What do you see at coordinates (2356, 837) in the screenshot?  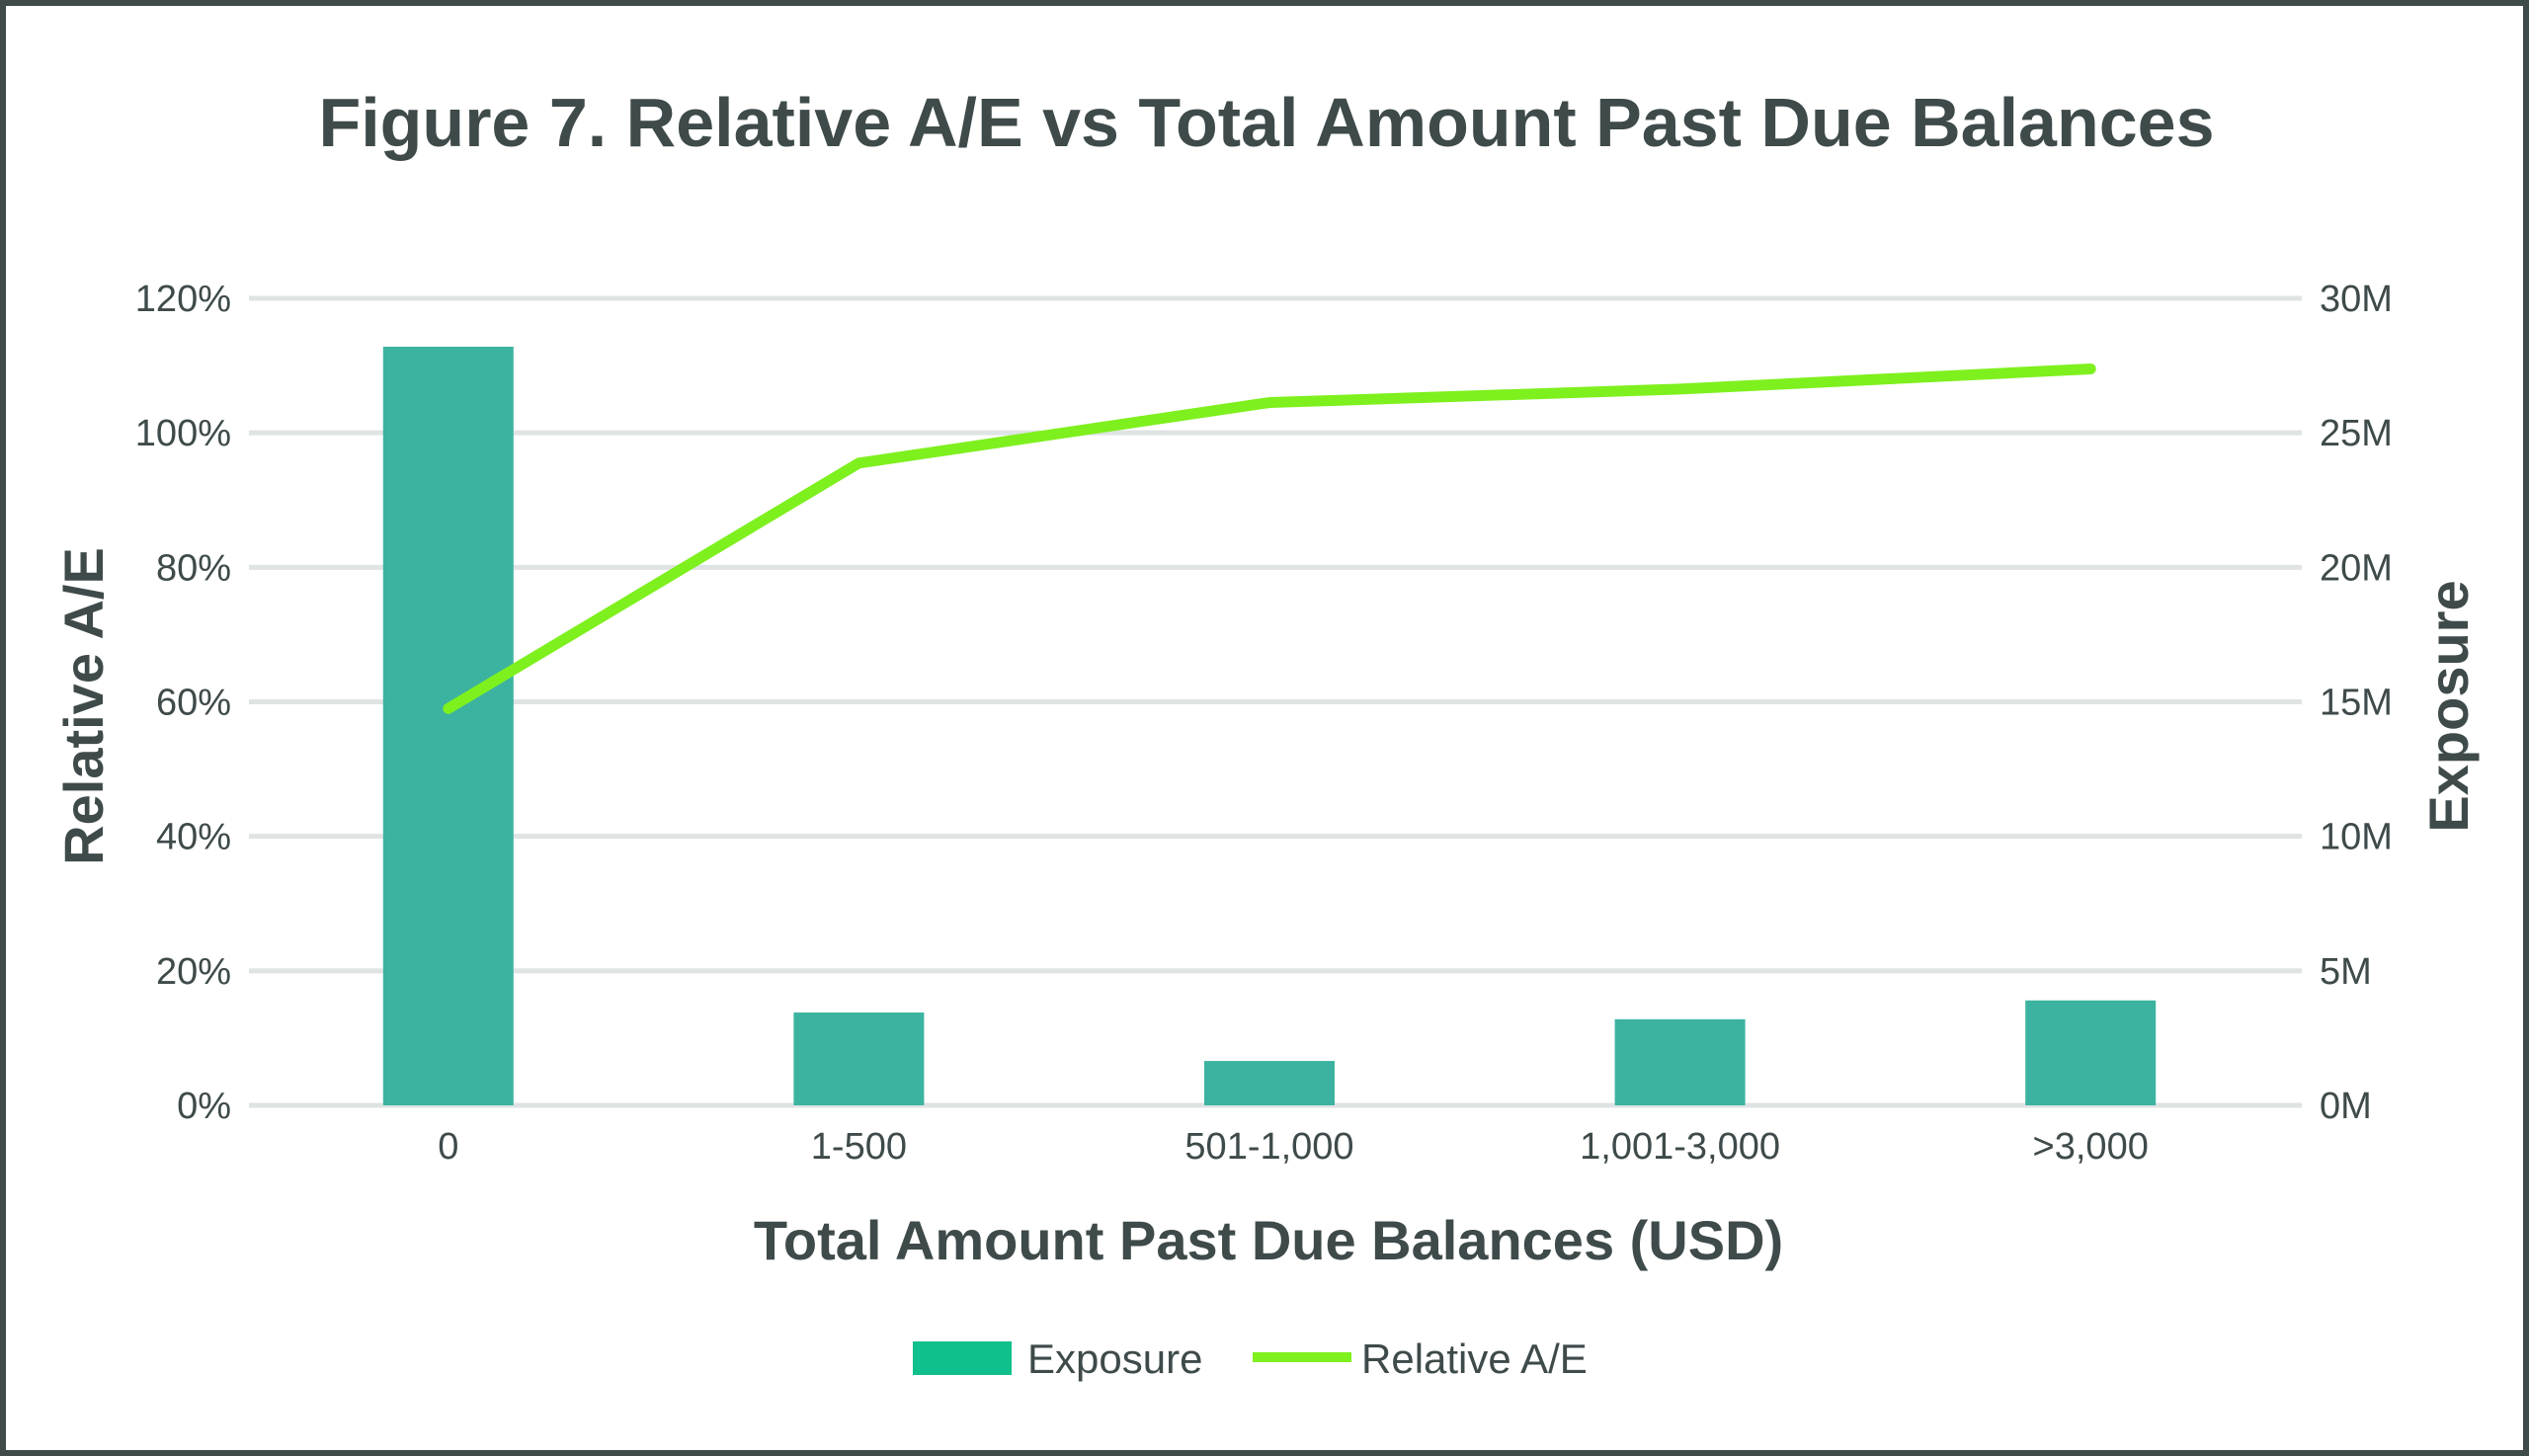 I see `right-tick-label: 10M` at bounding box center [2356, 837].